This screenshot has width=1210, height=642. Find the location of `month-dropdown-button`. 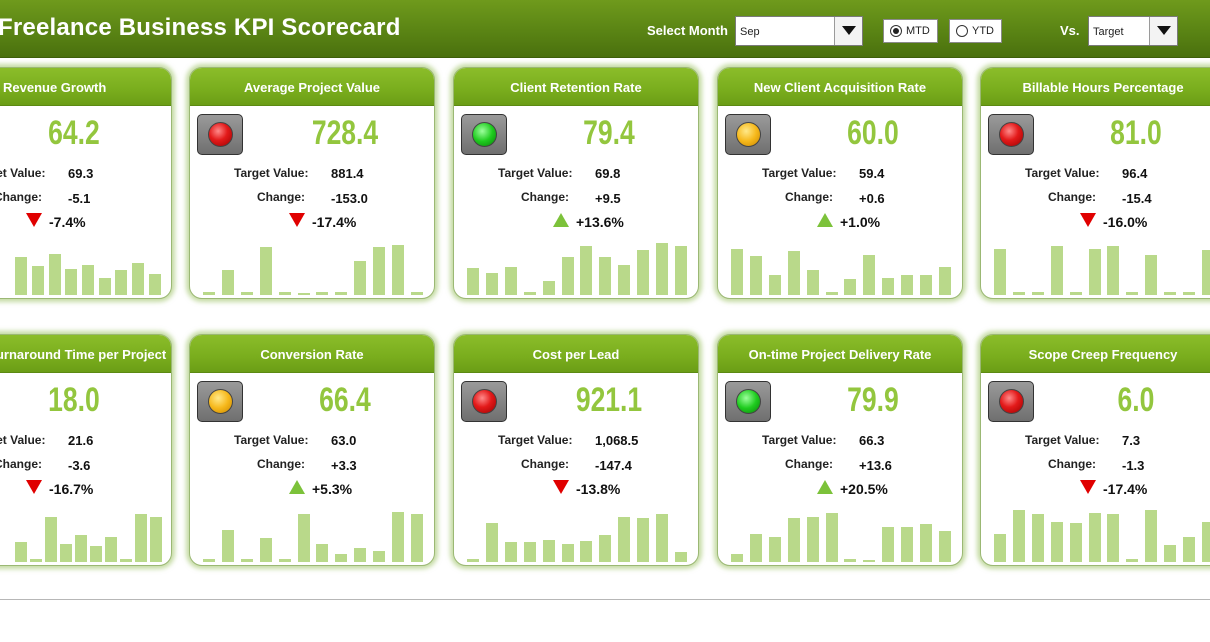

month-dropdown-button is located at coordinates (848, 31).